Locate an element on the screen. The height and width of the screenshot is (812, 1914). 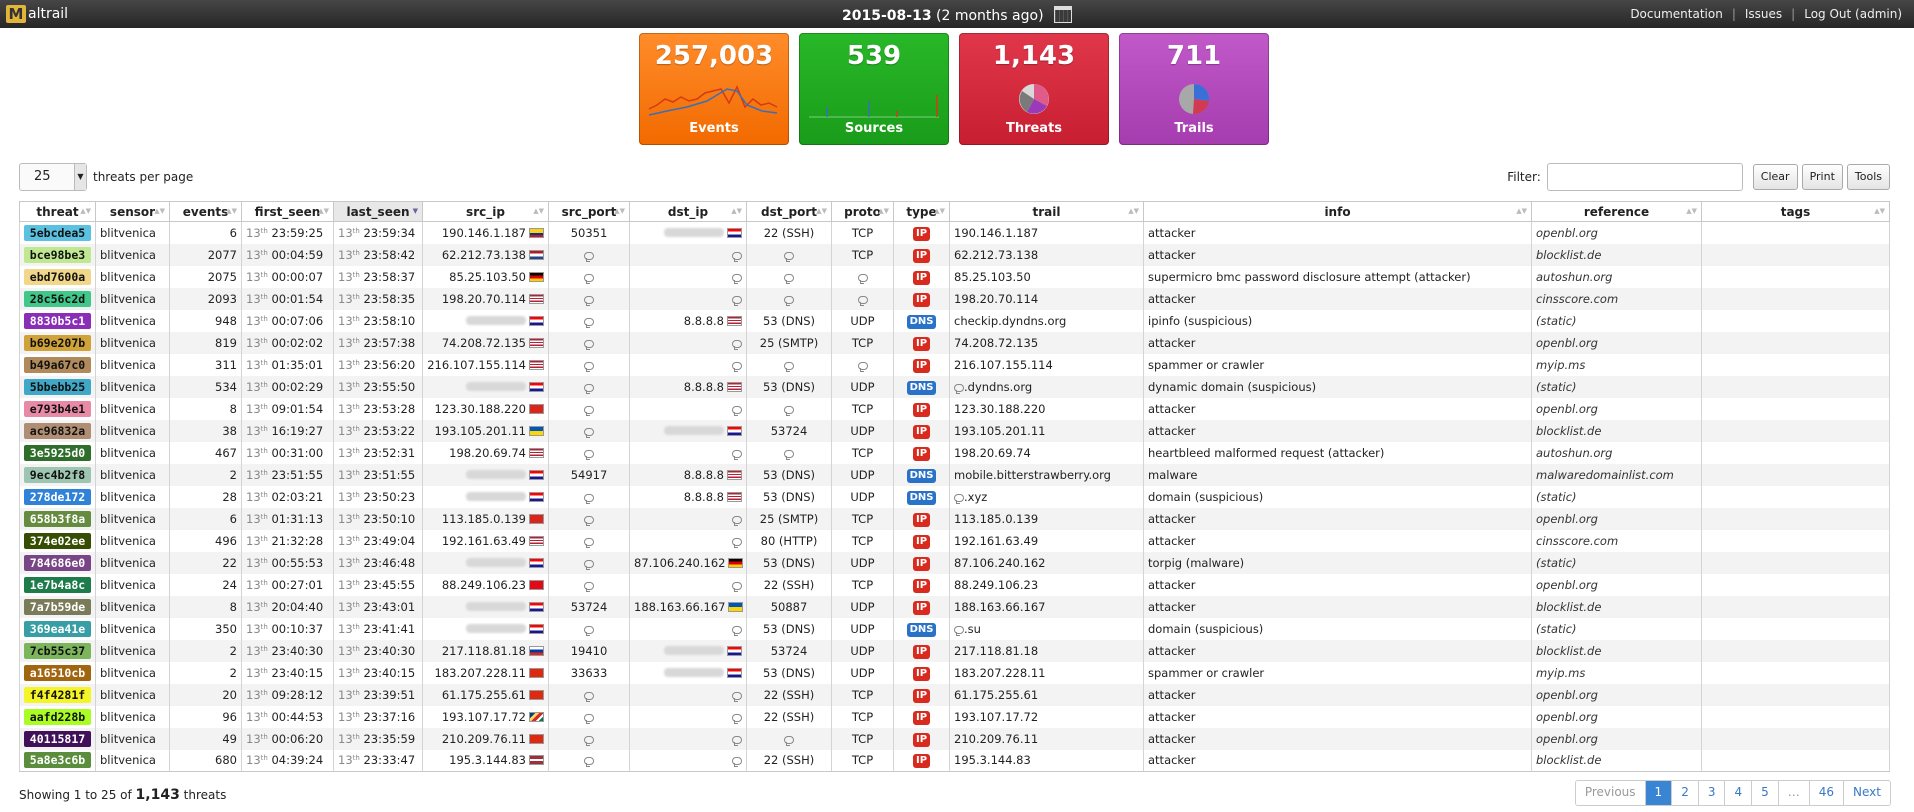
threat-id: f4f4281f is located at coordinates (57, 694).